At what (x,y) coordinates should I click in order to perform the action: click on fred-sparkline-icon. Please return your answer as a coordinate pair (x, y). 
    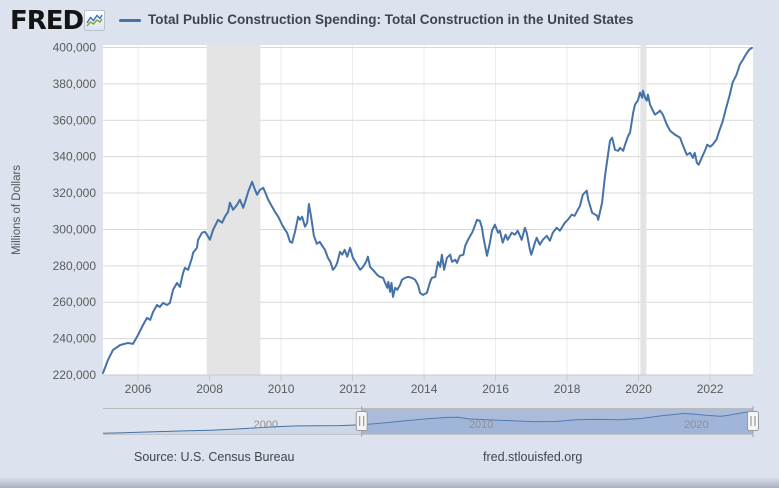
    Looking at the image, I should click on (94, 20).